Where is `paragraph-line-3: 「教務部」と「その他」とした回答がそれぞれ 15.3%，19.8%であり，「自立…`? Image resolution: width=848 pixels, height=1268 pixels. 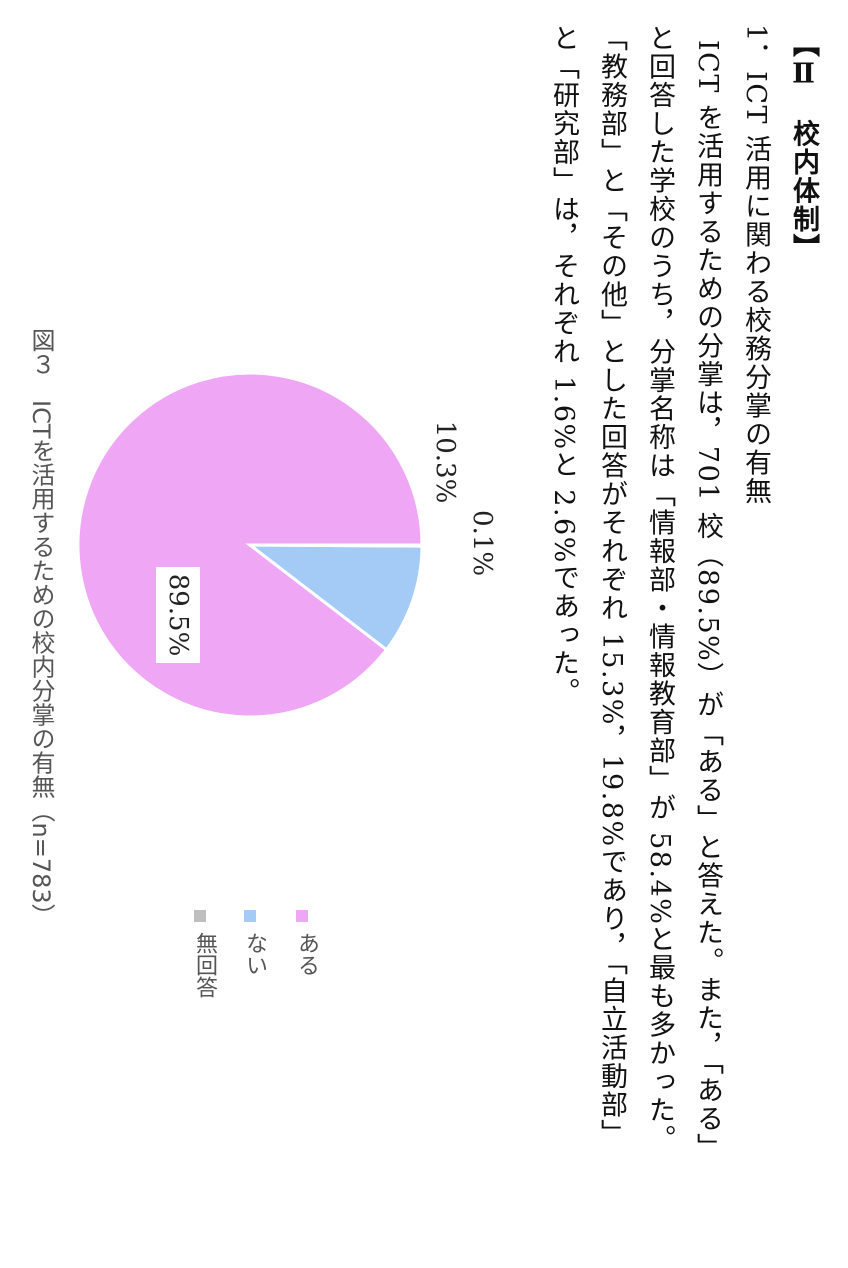
paragraph-line-3: 「教務部」と「その他」とした回答がそれぞれ 15.3%，19.8%であり，「自立… is located at coordinates (611, 586).